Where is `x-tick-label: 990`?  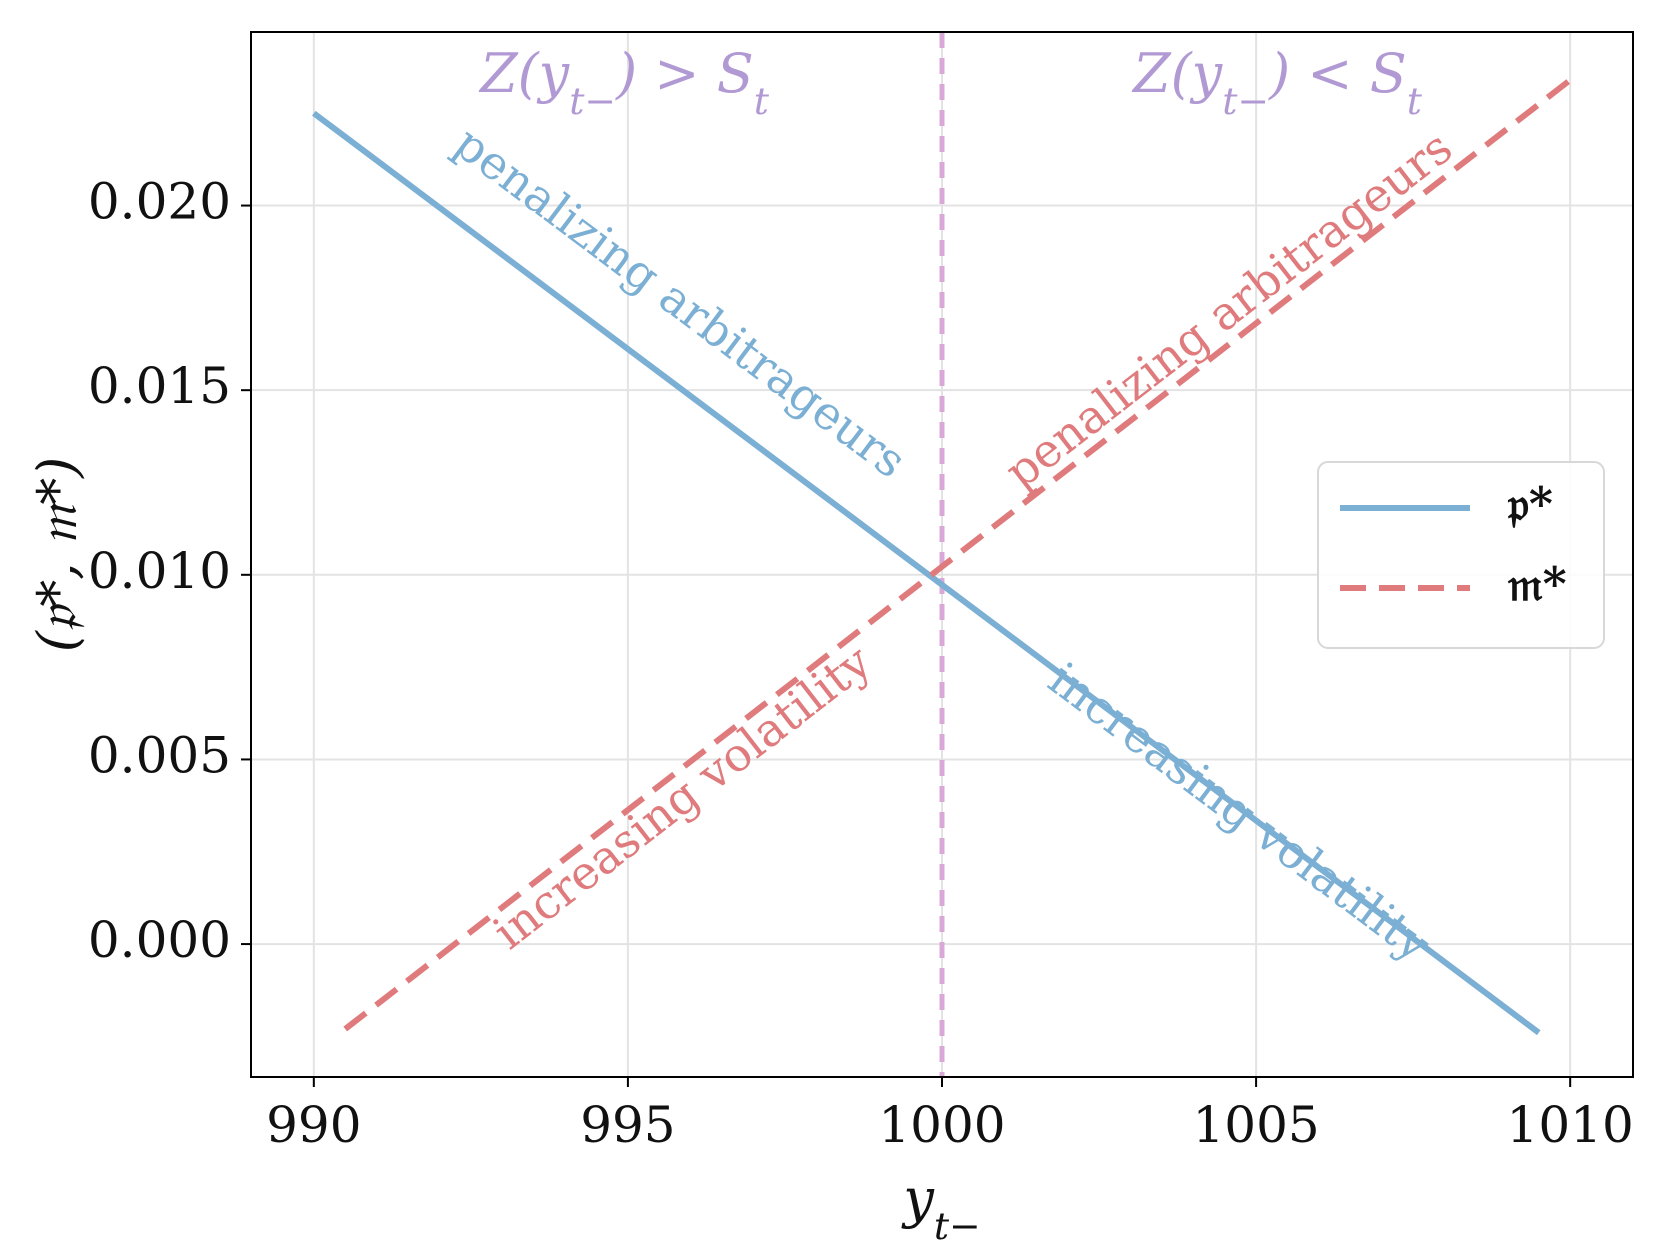
x-tick-label: 990 is located at coordinates (313, 1125).